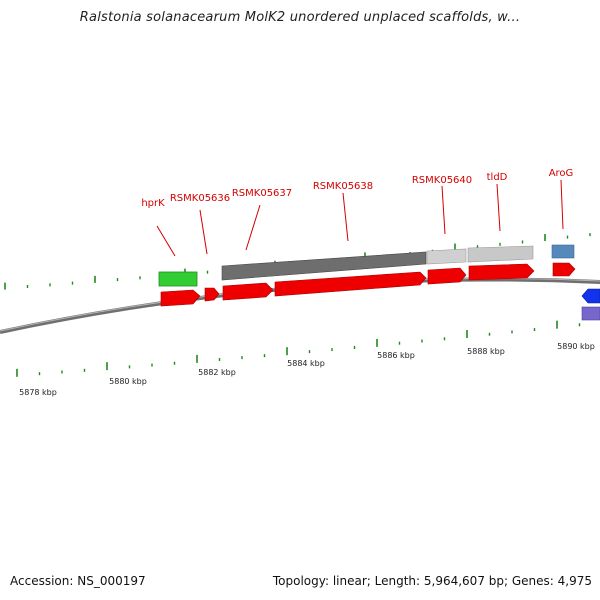 This screenshot has width=600, height=600. Describe the element at coordinates (561, 173) in the screenshot. I see `gene-label-arog: AroG` at that location.